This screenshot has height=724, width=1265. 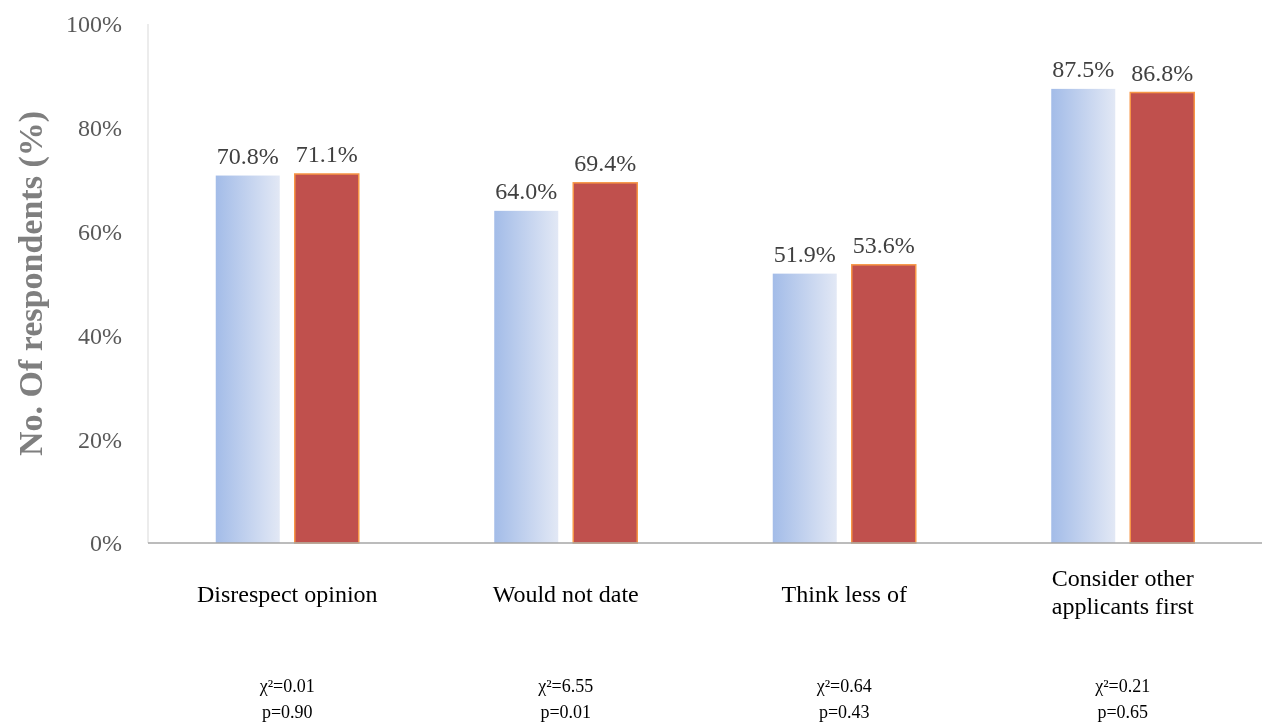 What do you see at coordinates (31, 283) in the screenshot?
I see `y-axis-title: No. Of respondents (%)` at bounding box center [31, 283].